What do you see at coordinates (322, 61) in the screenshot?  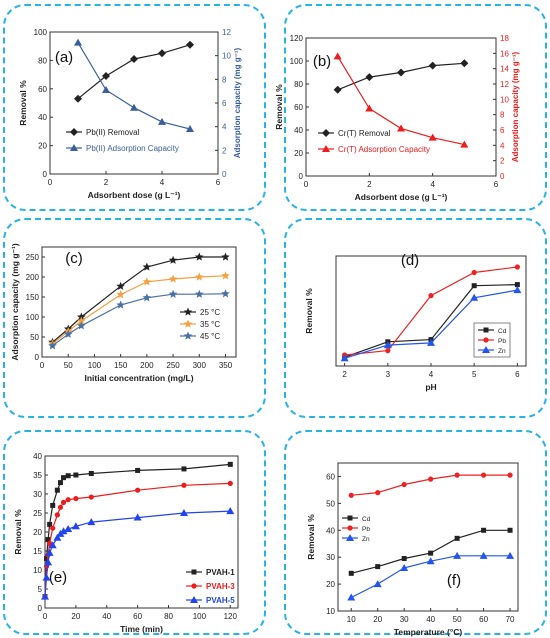 I see `panel-label: (b)` at bounding box center [322, 61].